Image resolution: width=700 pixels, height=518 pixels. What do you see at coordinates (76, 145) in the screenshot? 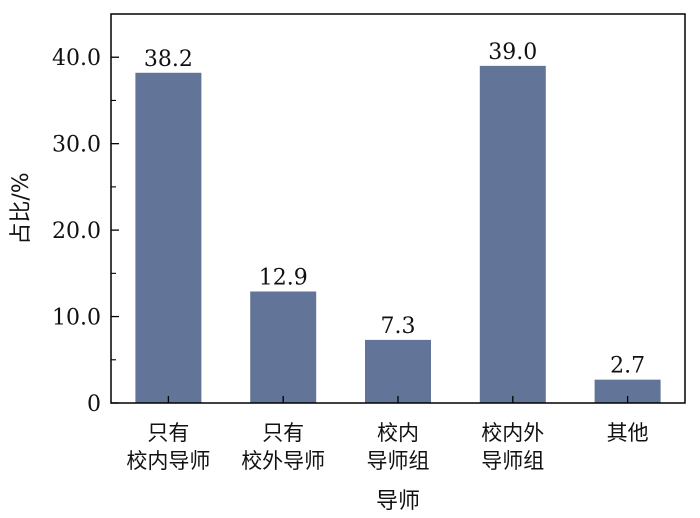
I see `y-tick-label-3: 30.0` at bounding box center [76, 145].